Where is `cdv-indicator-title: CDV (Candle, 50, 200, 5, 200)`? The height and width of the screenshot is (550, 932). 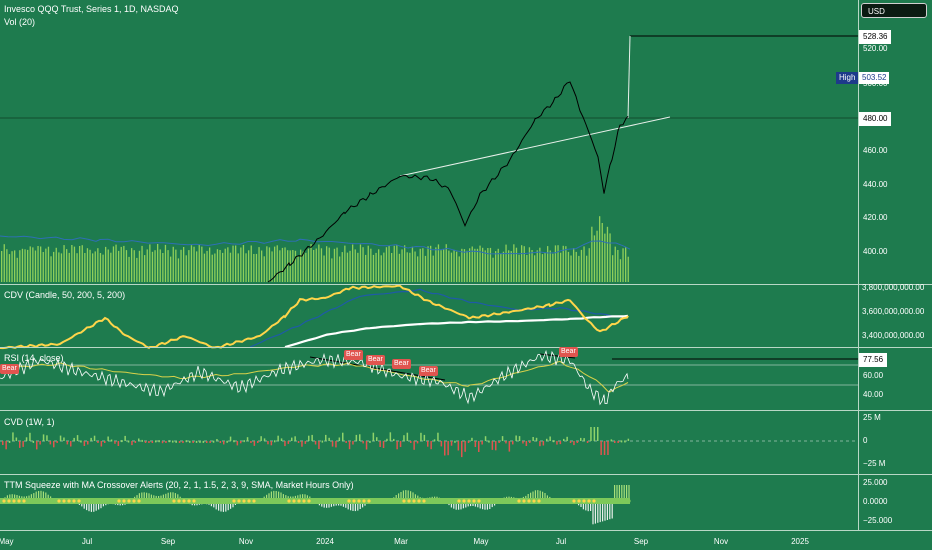
cdv-indicator-title: CDV (Candle, 50, 200, 5, 200) is located at coordinates (65, 295).